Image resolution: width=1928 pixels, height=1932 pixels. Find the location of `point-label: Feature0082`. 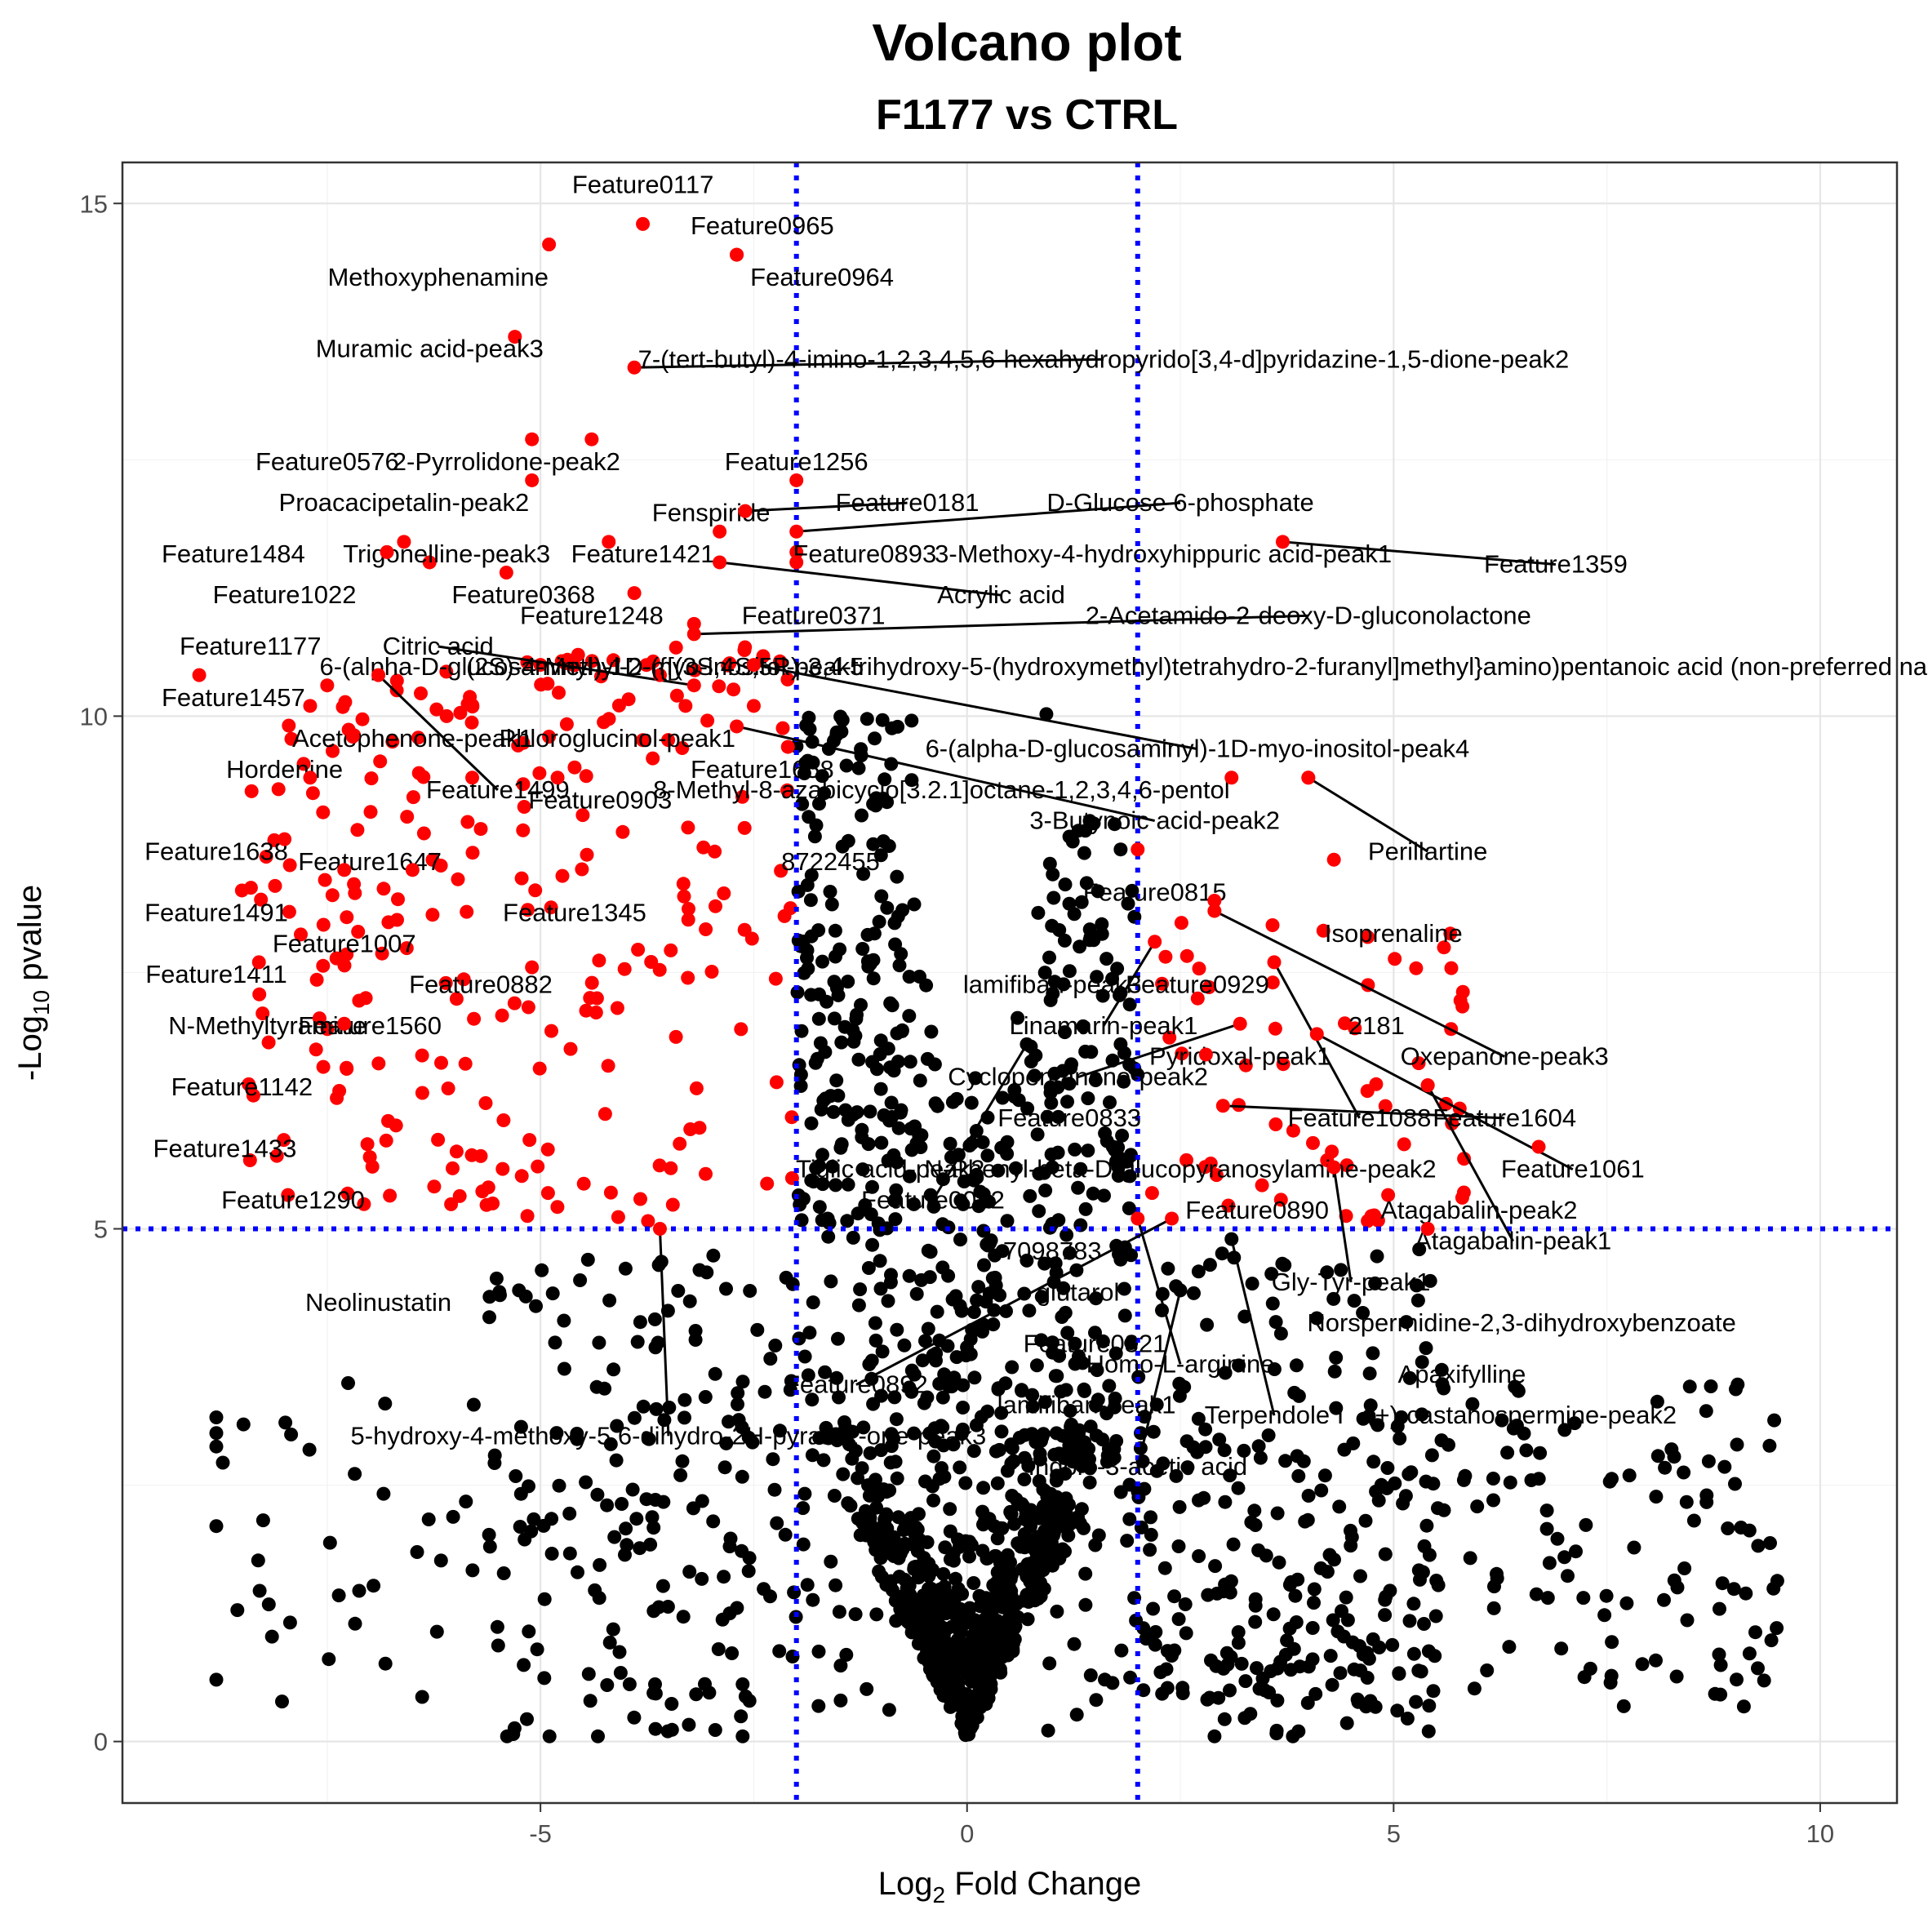

point-label: Feature0082 is located at coordinates (933, 1199).